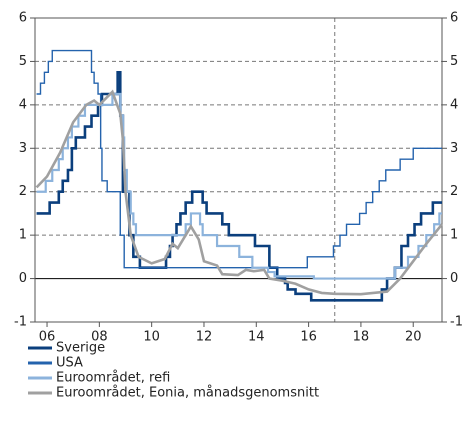 Image resolution: width=469 pixels, height=425 pixels. I want to click on y-tick-label: 6, so click(23, 18).